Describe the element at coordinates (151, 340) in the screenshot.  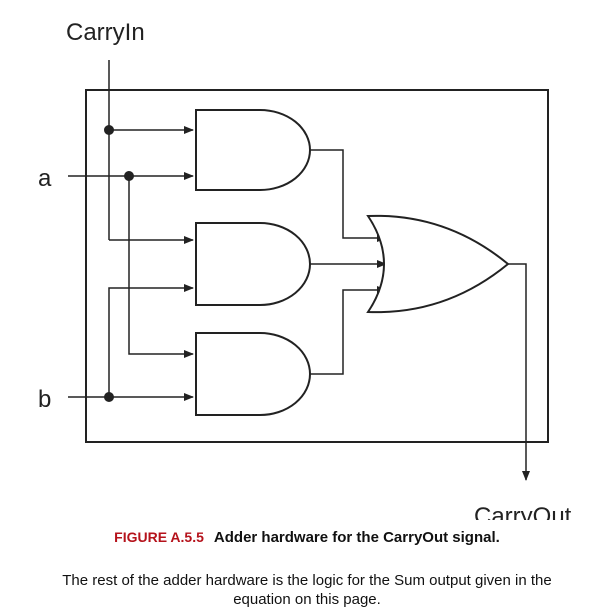
I see `b-branch-wire` at that location.